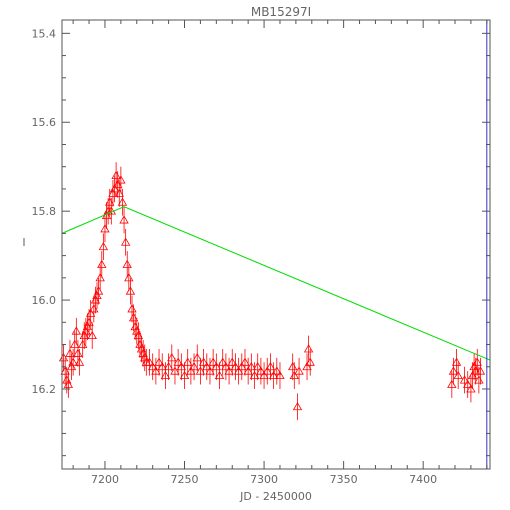 Image resolution: width=510 pixels, height=510 pixels. What do you see at coordinates (264, 479) in the screenshot?
I see `x-tick-label: 7300` at bounding box center [264, 479].